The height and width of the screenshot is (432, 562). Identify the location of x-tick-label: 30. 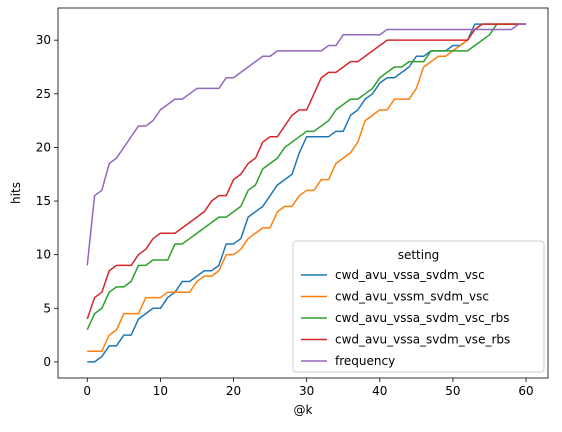
(306, 391).